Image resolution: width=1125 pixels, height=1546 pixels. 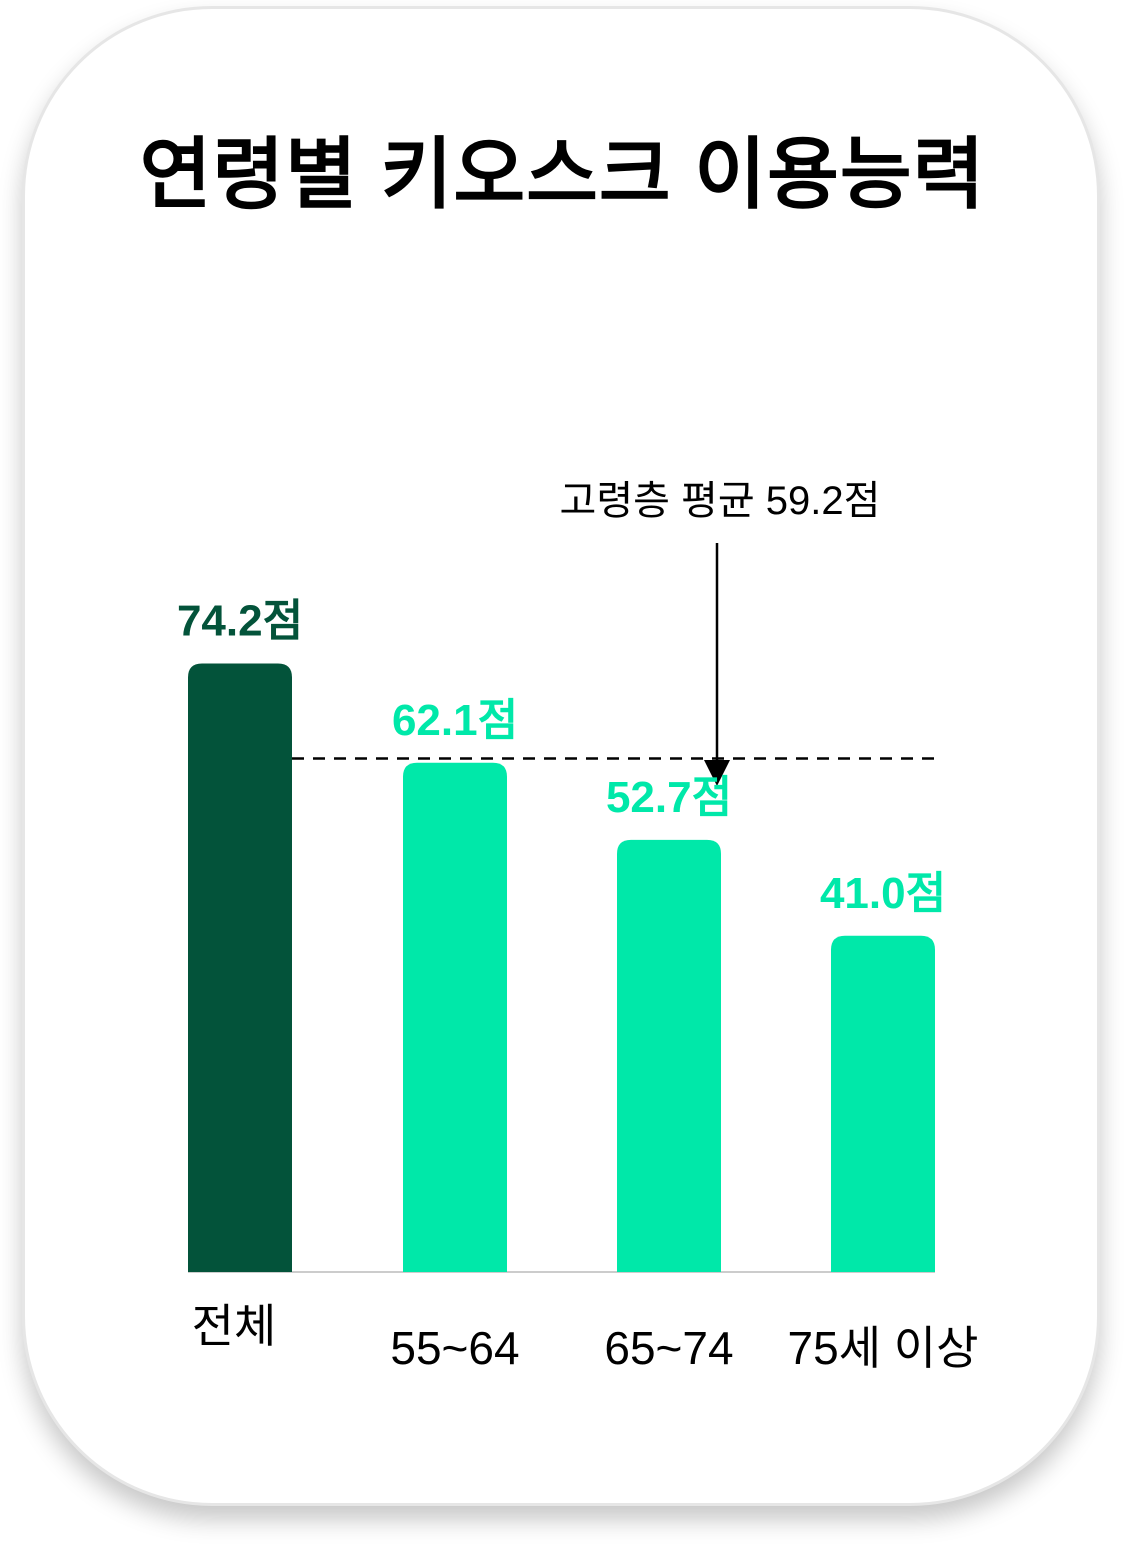 What do you see at coordinates (717, 773) in the screenshot?
I see `annotation-arrow-head` at bounding box center [717, 773].